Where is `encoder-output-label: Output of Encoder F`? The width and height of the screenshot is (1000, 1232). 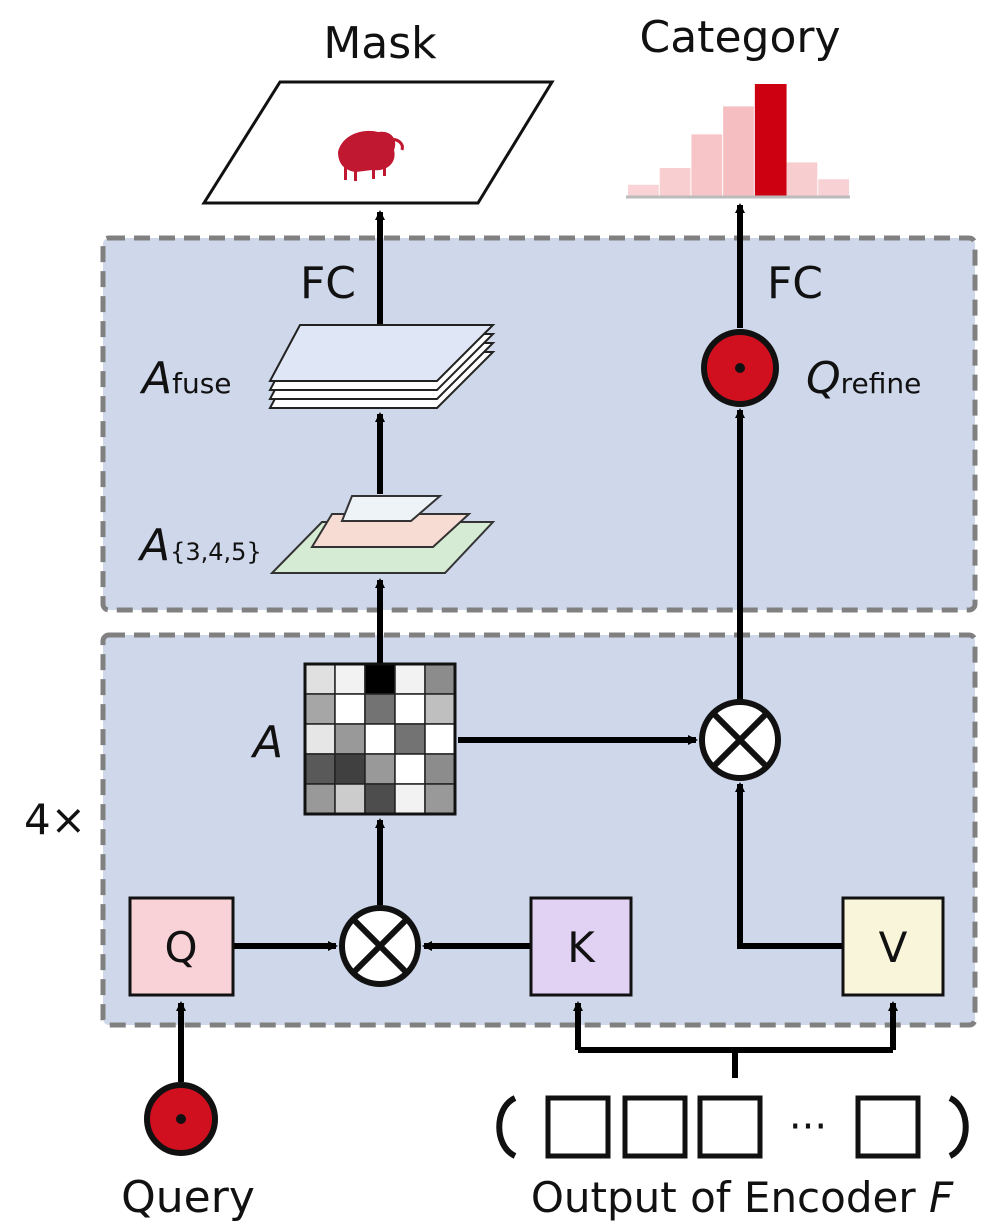
encoder-output-label: Output of Encoder F is located at coordinates (742, 1197).